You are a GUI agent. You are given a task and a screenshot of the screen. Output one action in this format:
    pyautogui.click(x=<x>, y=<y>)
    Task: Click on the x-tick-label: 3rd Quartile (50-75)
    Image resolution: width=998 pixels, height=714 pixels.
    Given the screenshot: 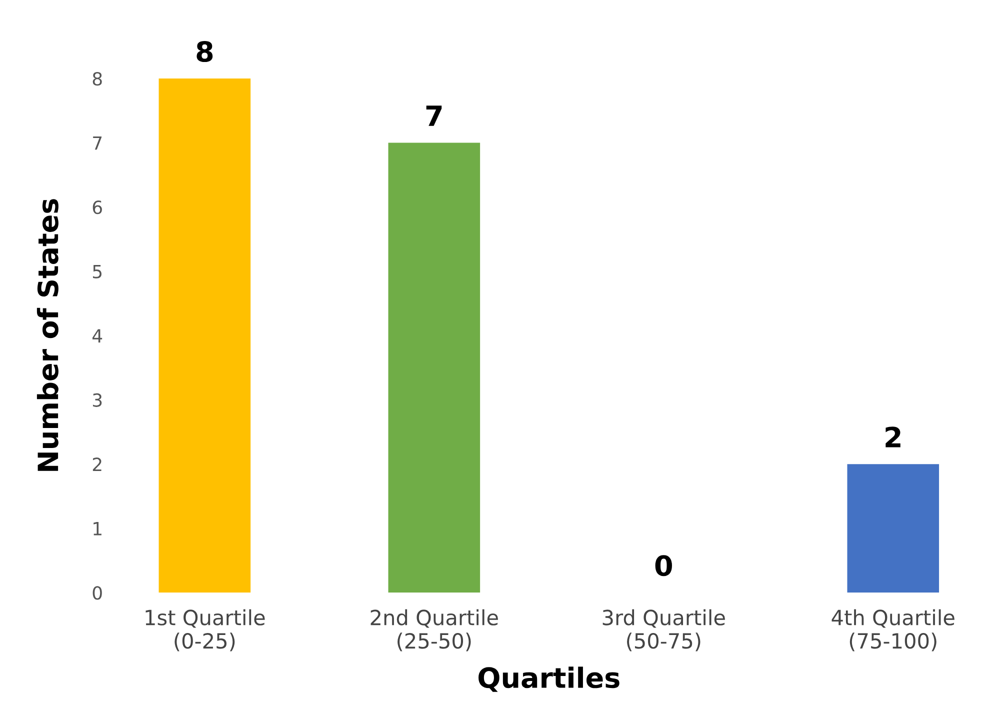 What is the action you would take?
    pyautogui.click(x=663, y=630)
    